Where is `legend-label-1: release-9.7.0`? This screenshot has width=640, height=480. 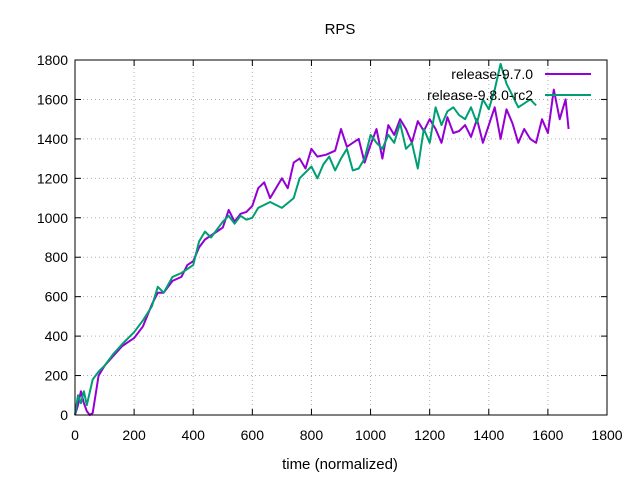 legend-label-1: release-9.7.0 is located at coordinates (492, 74).